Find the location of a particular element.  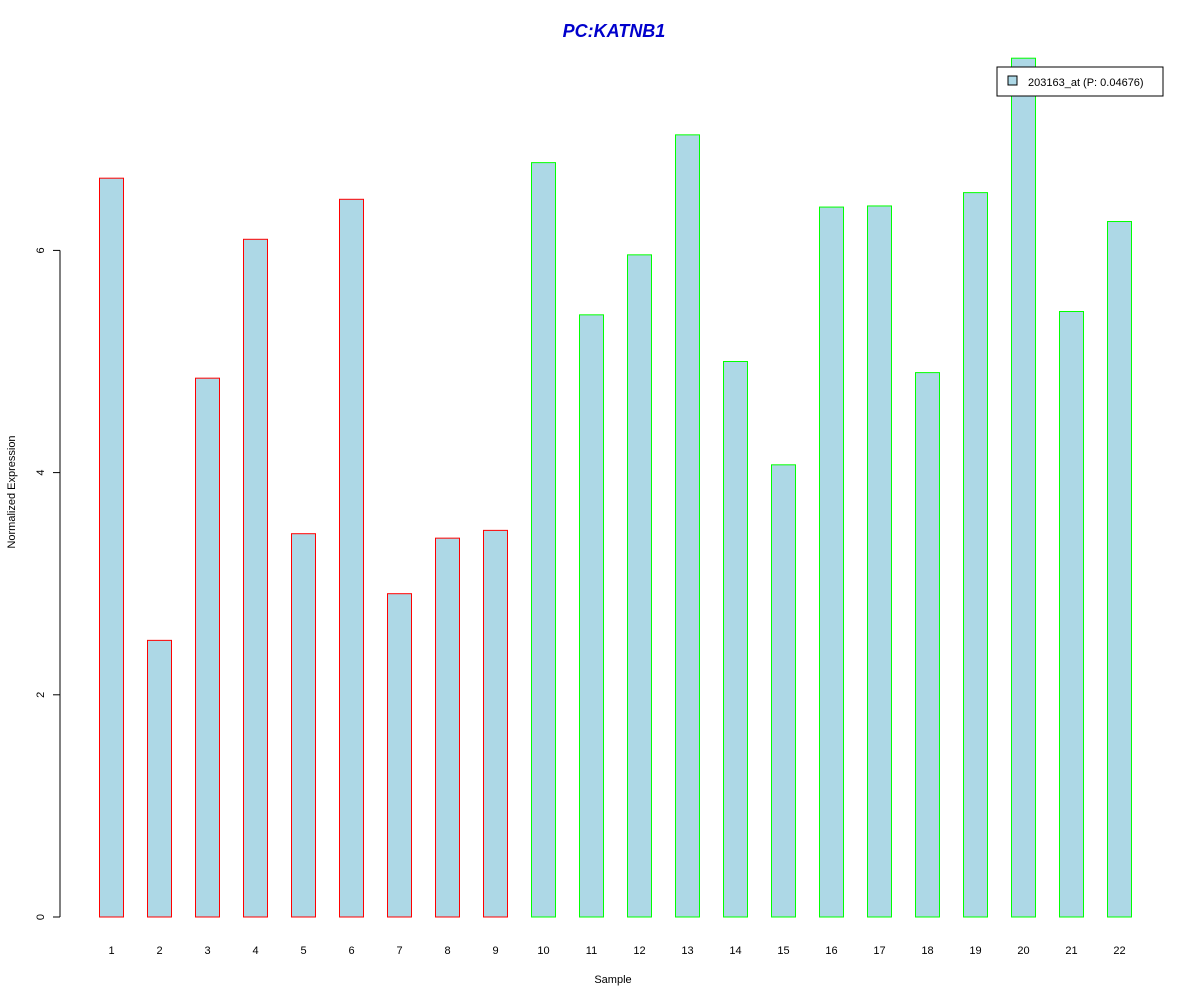

x-tick-label: 4 is located at coordinates (255, 951).